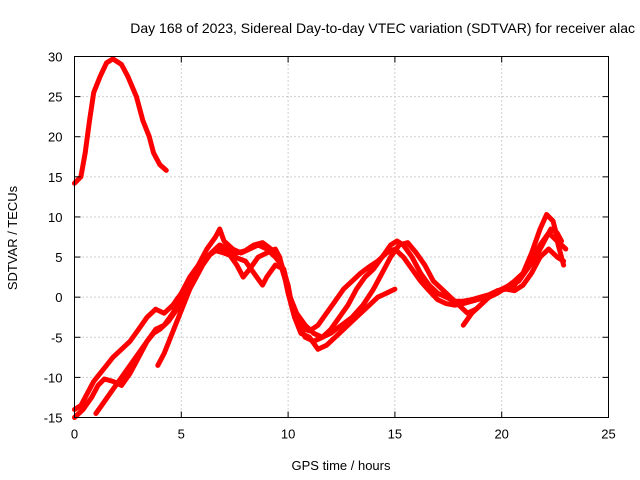 This screenshot has height=480, width=640. I want to click on y-tick-label: 25, so click(55, 97).